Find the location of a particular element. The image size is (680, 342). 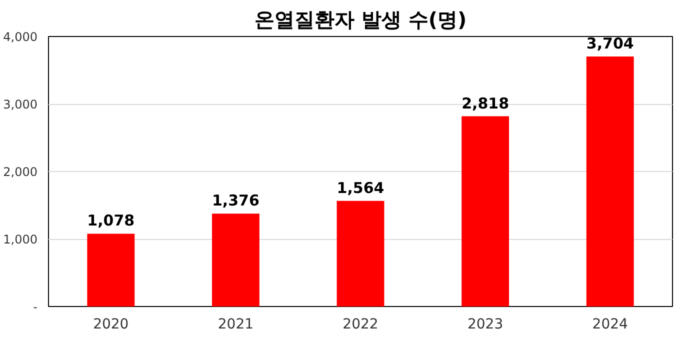

x-tick-label: 2020 is located at coordinates (111, 324).